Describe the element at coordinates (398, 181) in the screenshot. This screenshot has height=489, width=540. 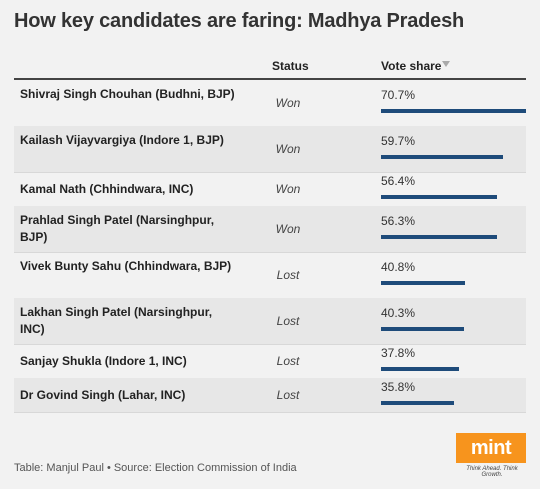
I see `vote-share-label: 56.4%` at that location.